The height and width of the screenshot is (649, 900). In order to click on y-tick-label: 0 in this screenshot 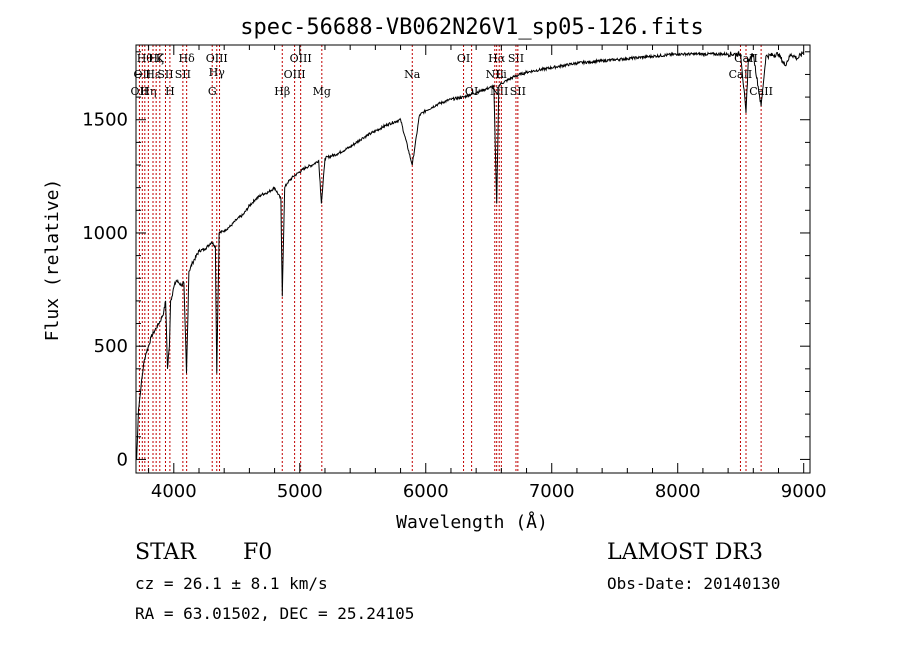, I will do `click(122, 459)`.